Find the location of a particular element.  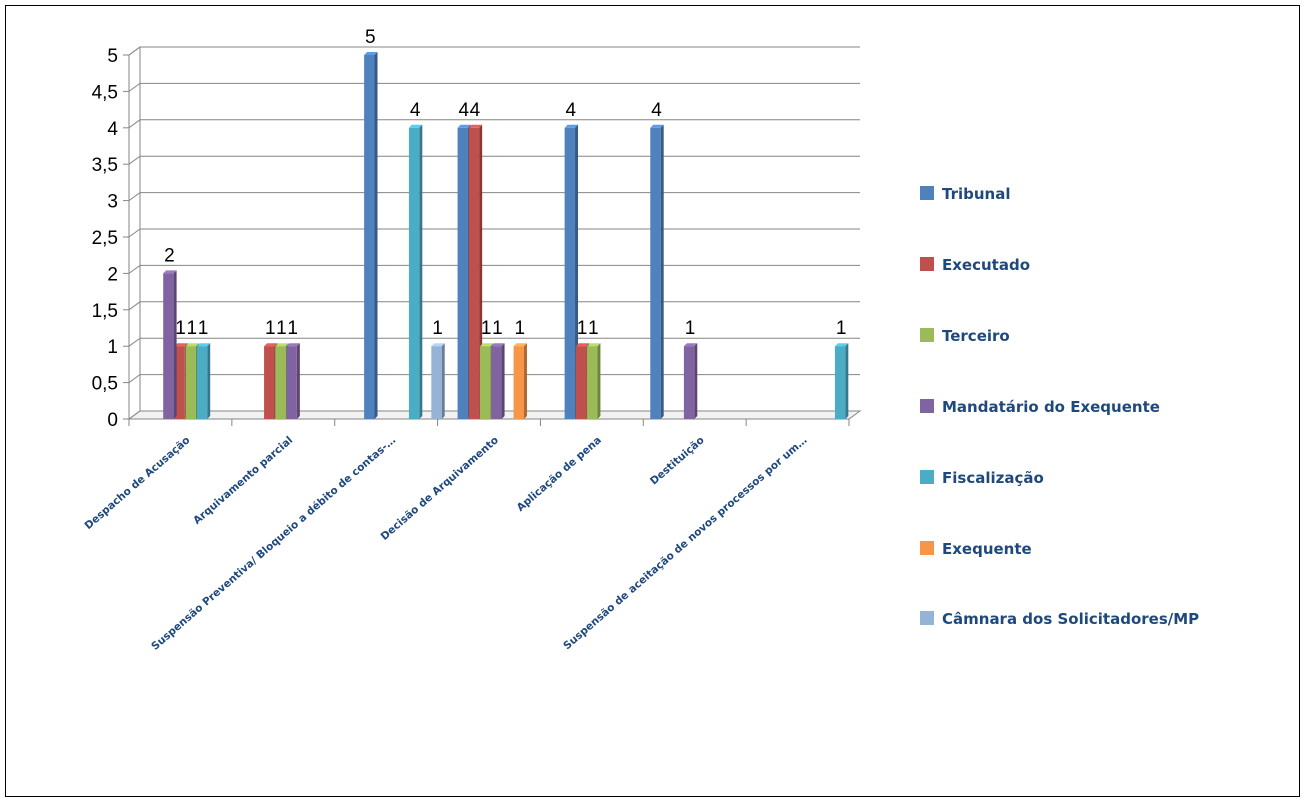

y-tick-label: 4 is located at coordinates (112, 129).